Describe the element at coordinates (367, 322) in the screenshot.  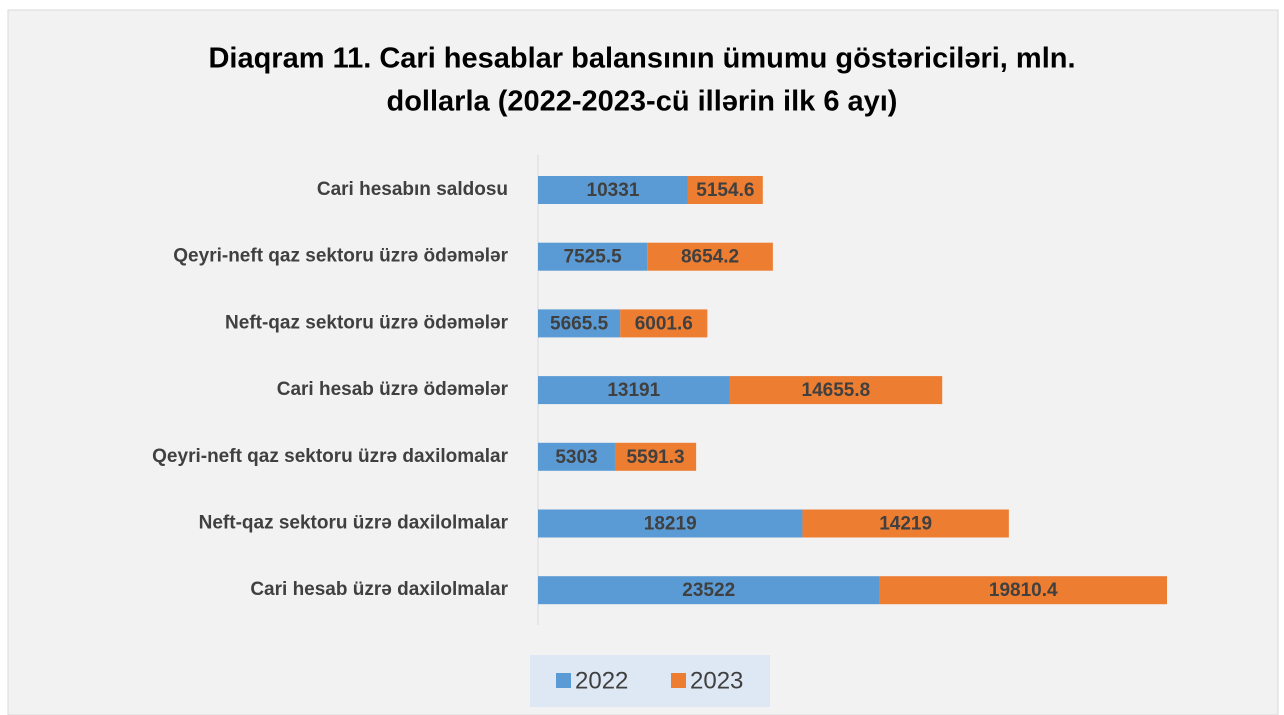
I see `category-label: Neft-qaz sektoru üzrə ödəmələr` at that location.